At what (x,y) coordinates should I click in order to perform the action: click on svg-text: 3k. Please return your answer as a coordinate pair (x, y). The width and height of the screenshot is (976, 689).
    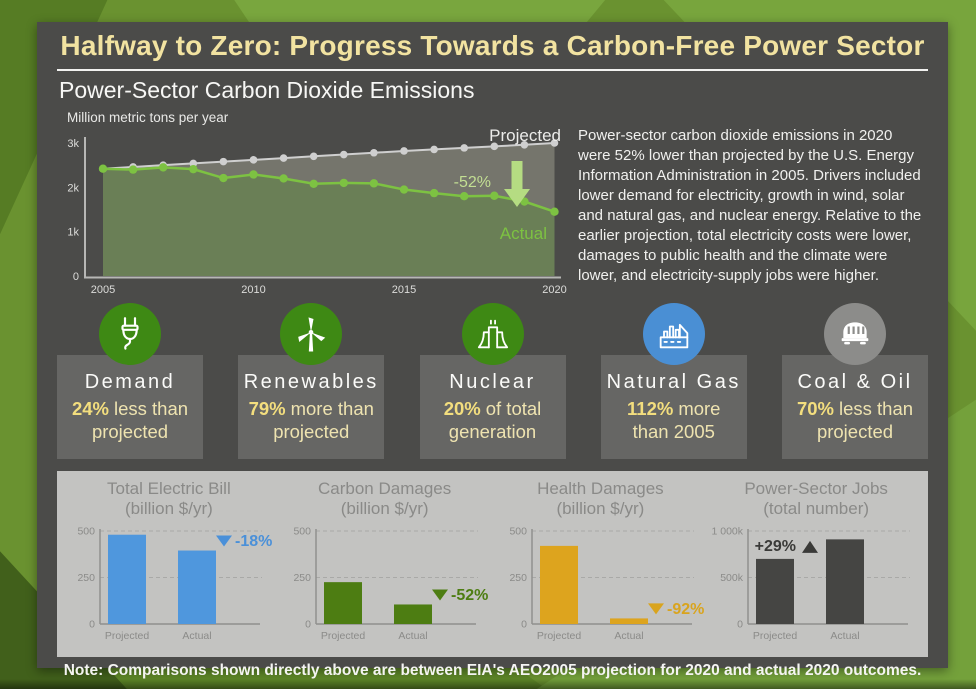
    Looking at the image, I should click on (73, 144).